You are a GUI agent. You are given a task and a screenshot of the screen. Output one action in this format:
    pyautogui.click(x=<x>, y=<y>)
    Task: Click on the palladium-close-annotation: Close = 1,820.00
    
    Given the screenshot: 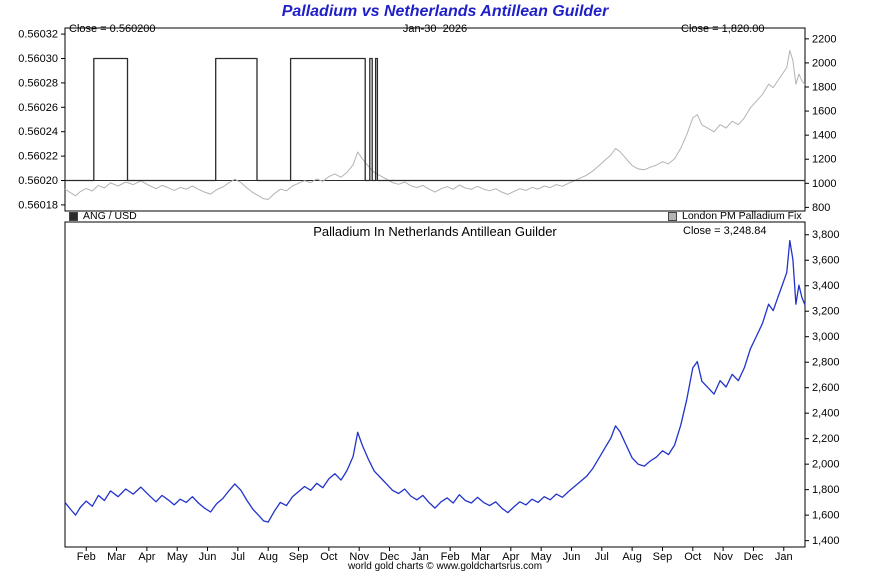 What is the action you would take?
    pyautogui.click(x=723, y=29)
    